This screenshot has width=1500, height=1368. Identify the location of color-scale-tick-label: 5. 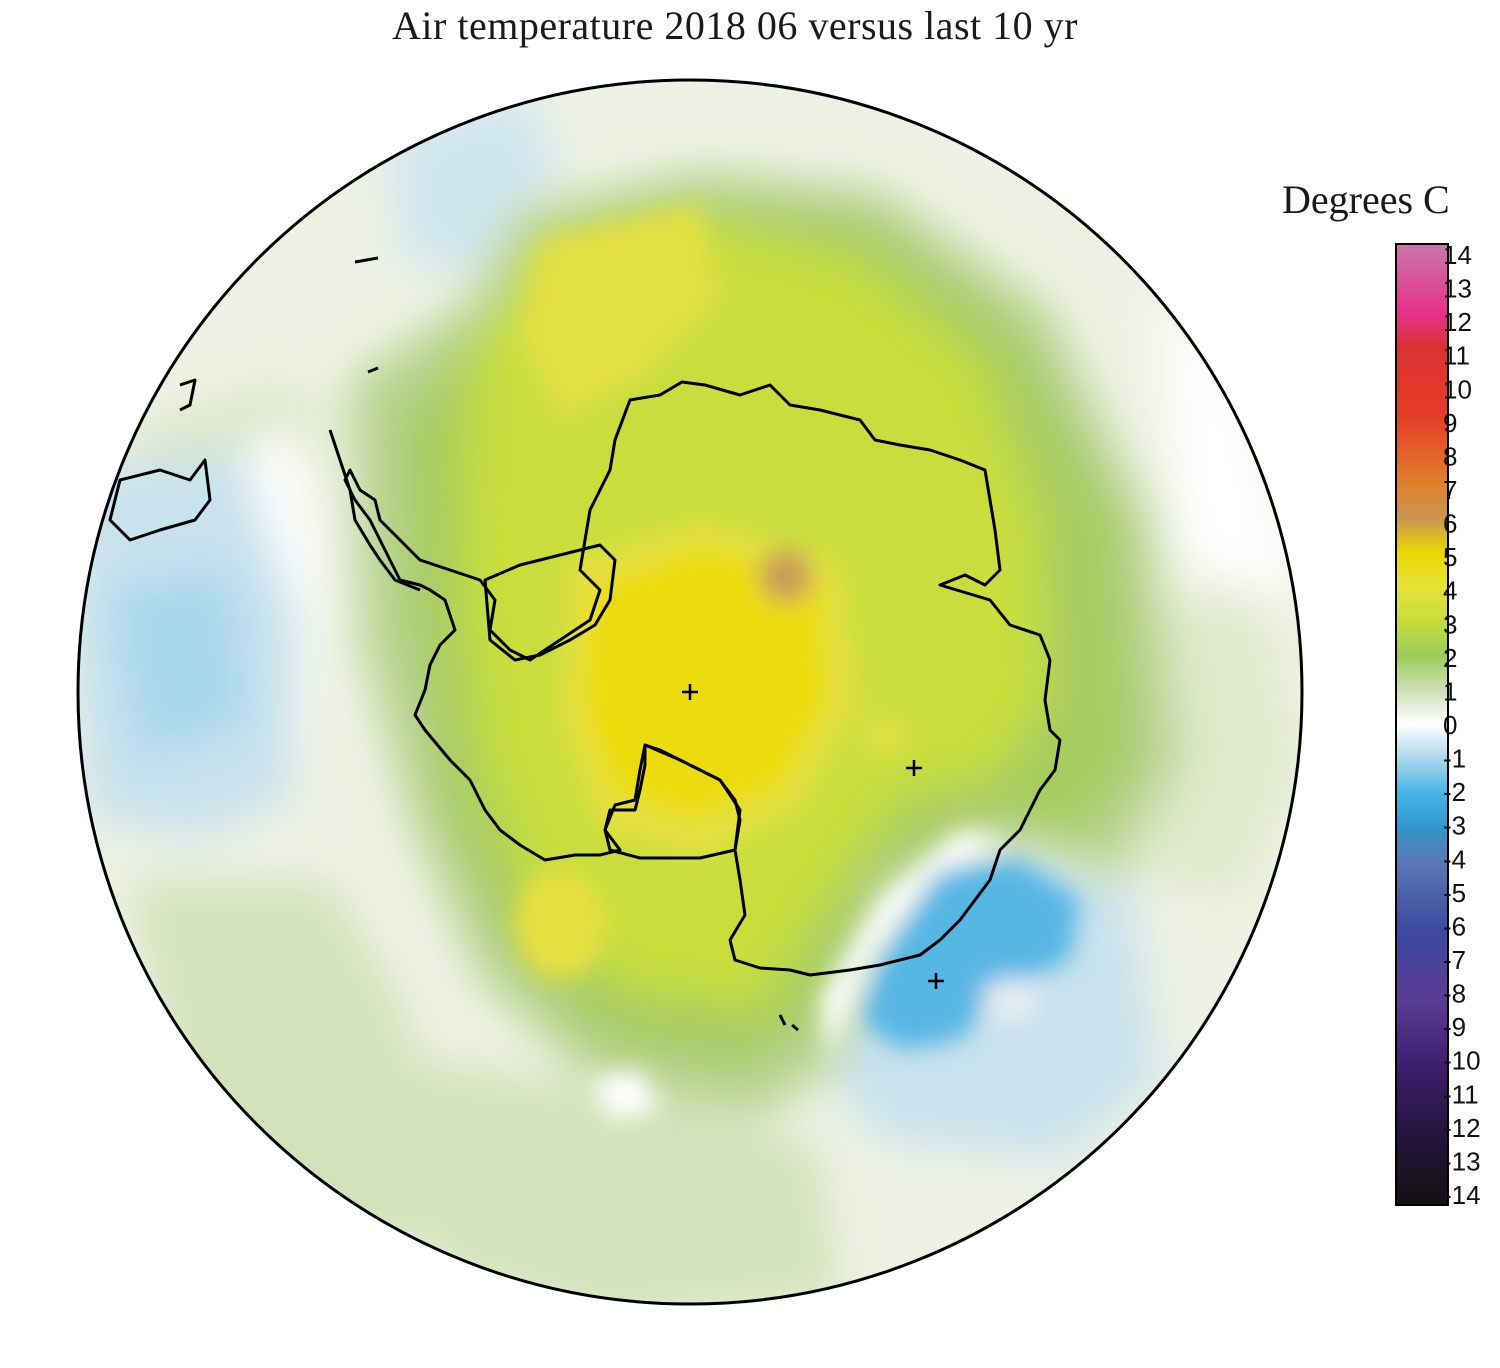
(1450, 557).